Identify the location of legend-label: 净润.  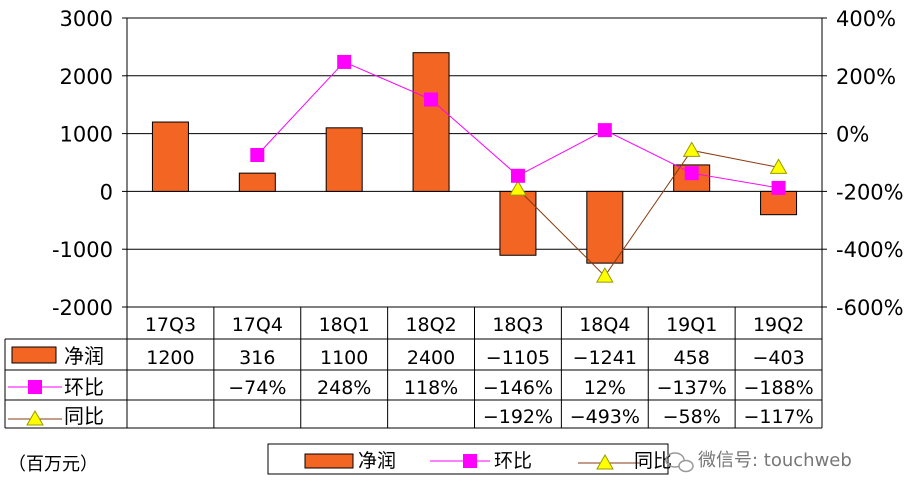
(377, 461).